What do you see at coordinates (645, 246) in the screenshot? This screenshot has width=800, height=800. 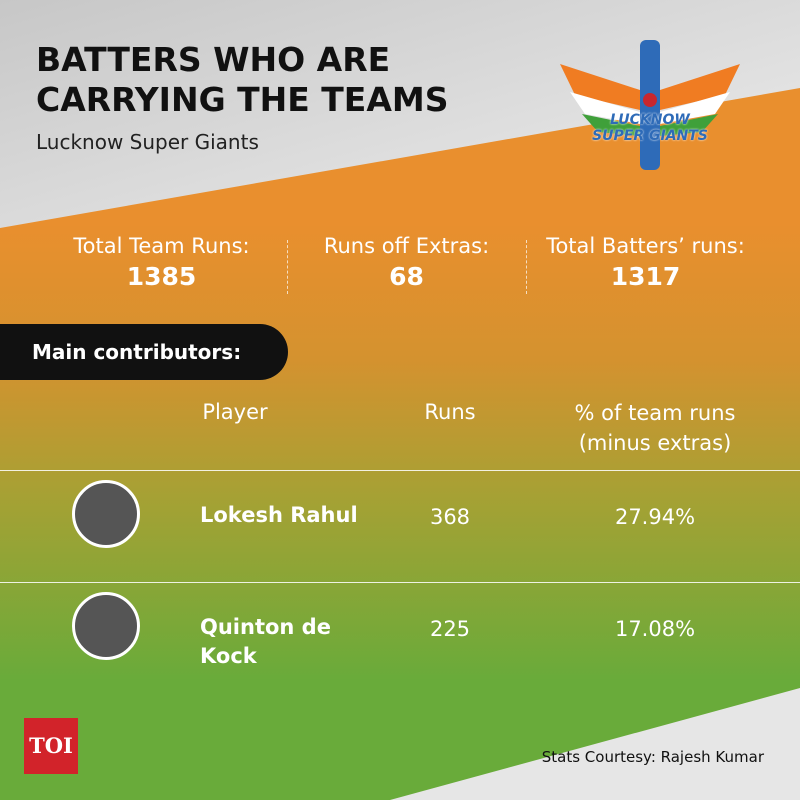 I see `stat-label: Total Batters’ runs:` at bounding box center [645, 246].